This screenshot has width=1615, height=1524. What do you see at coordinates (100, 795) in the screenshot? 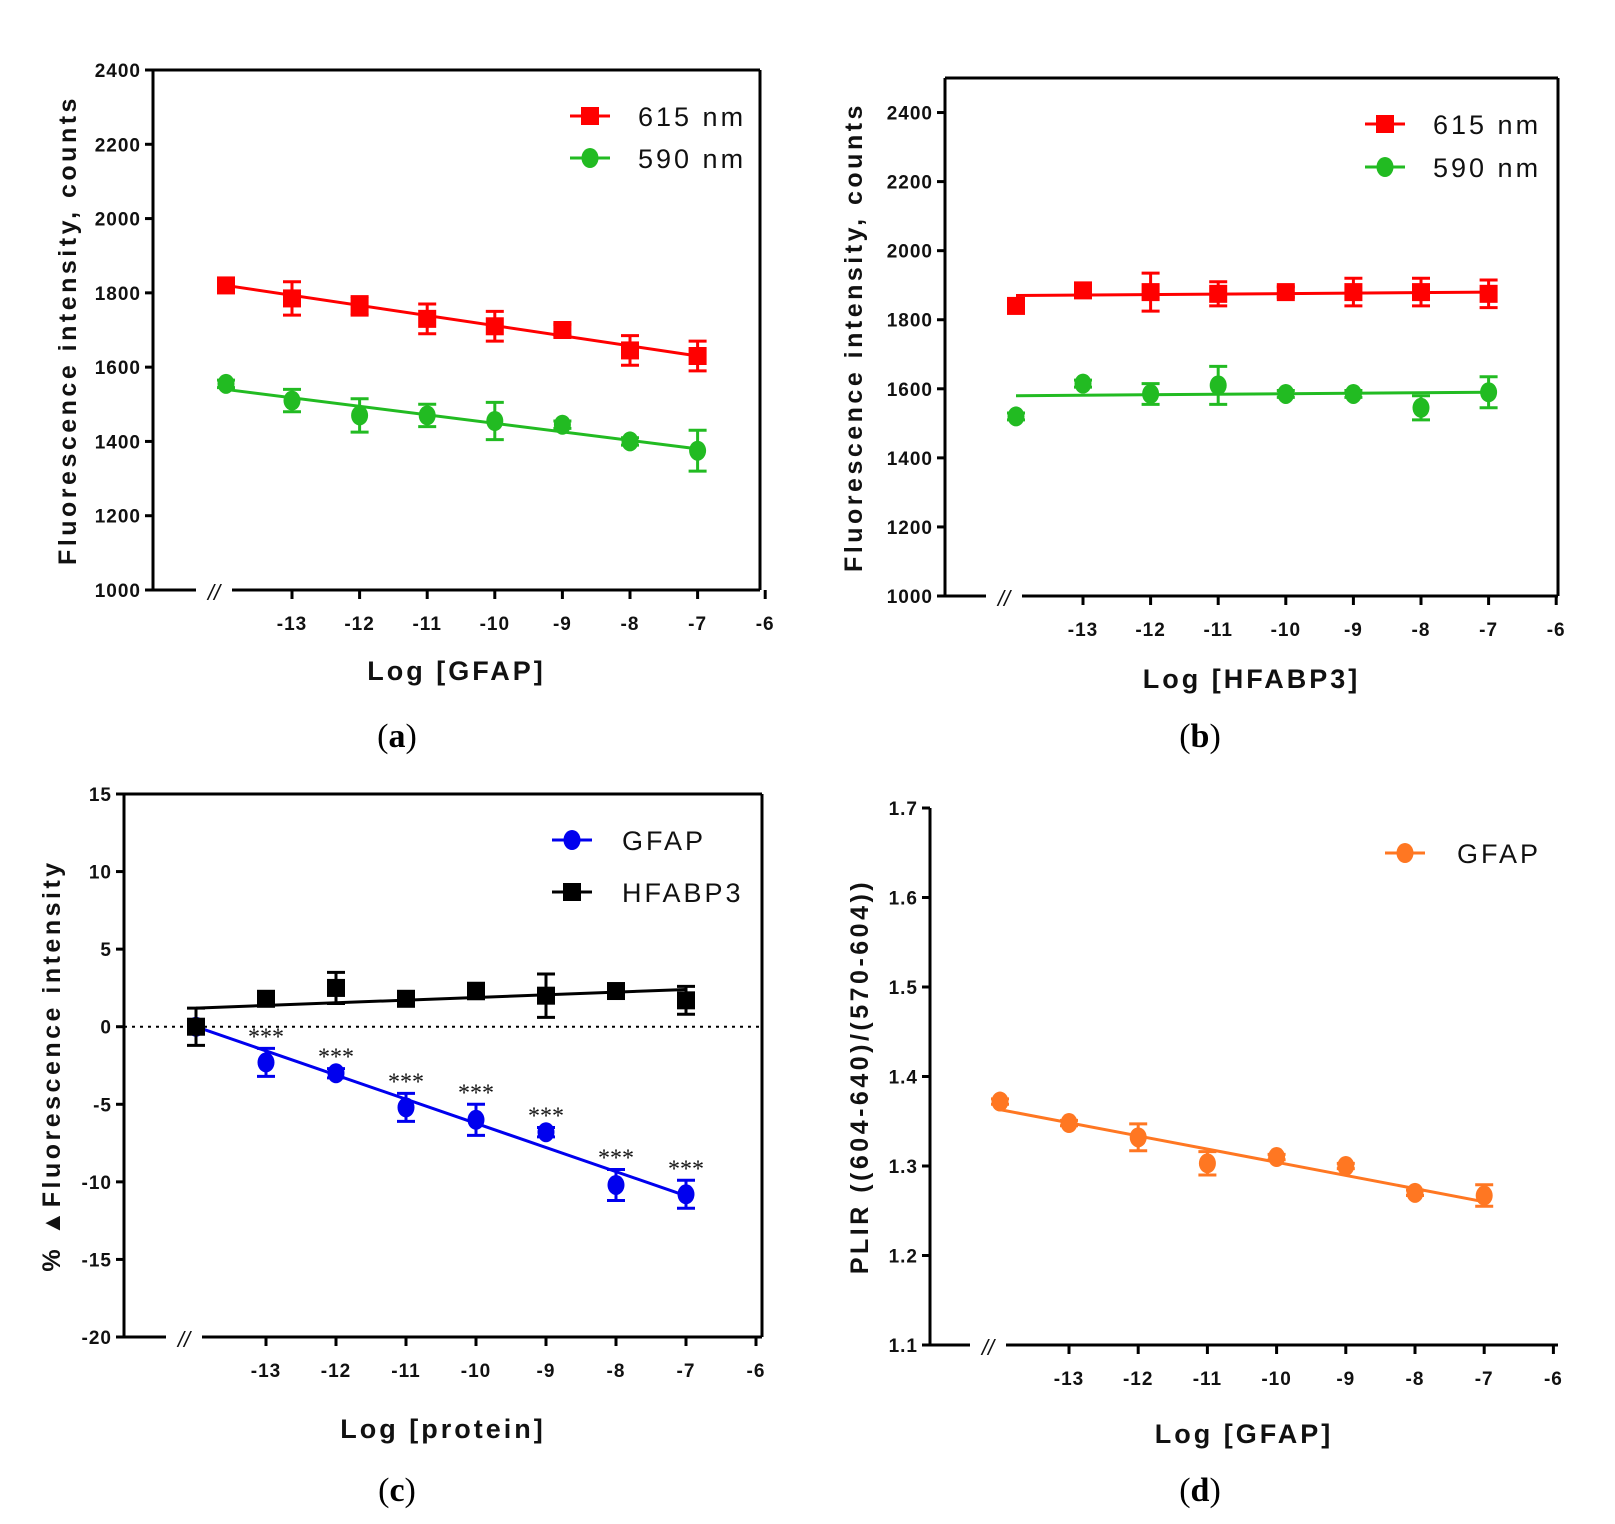
I see `y-tick-label: 15` at bounding box center [100, 795].